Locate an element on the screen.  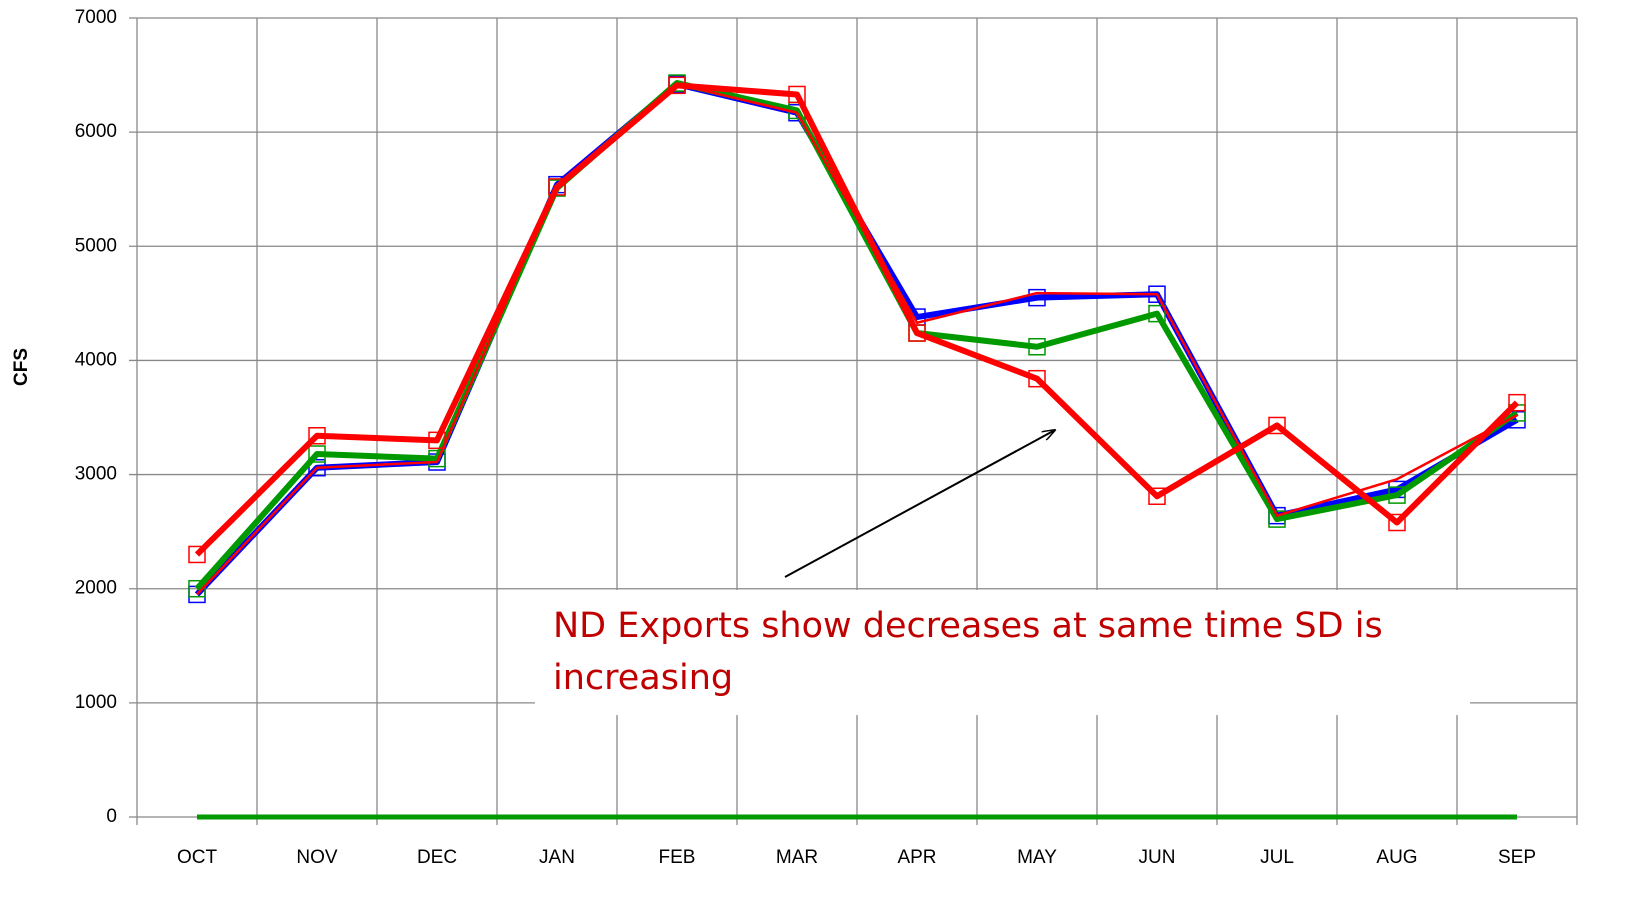
y-tick-label: 3000 is located at coordinates (96, 474).